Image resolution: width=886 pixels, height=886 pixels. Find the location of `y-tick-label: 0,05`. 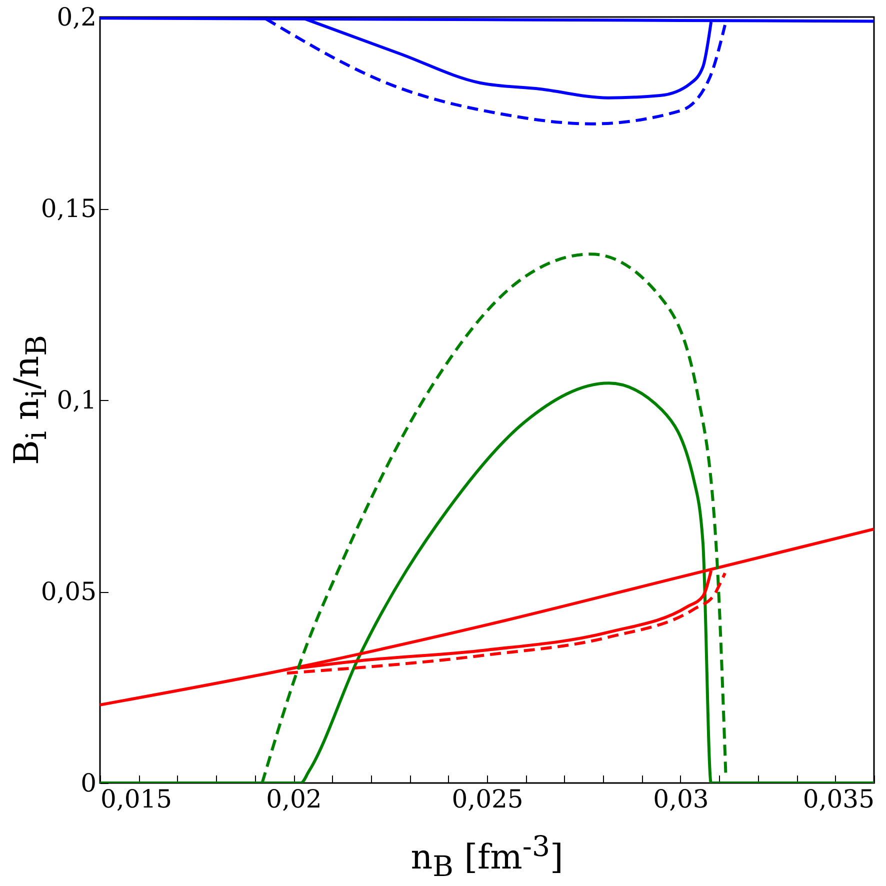

y-tick-label: 0,05 is located at coordinates (68, 591).